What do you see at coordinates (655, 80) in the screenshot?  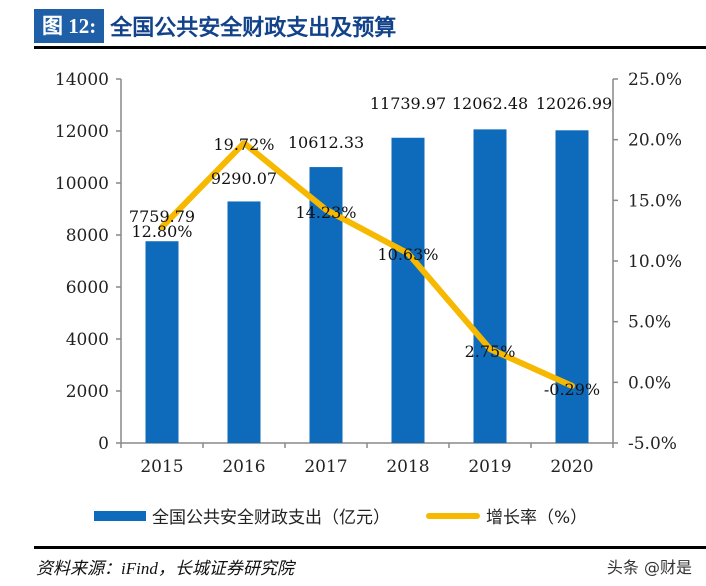 I see `right-tick-label: 25.0%` at bounding box center [655, 80].